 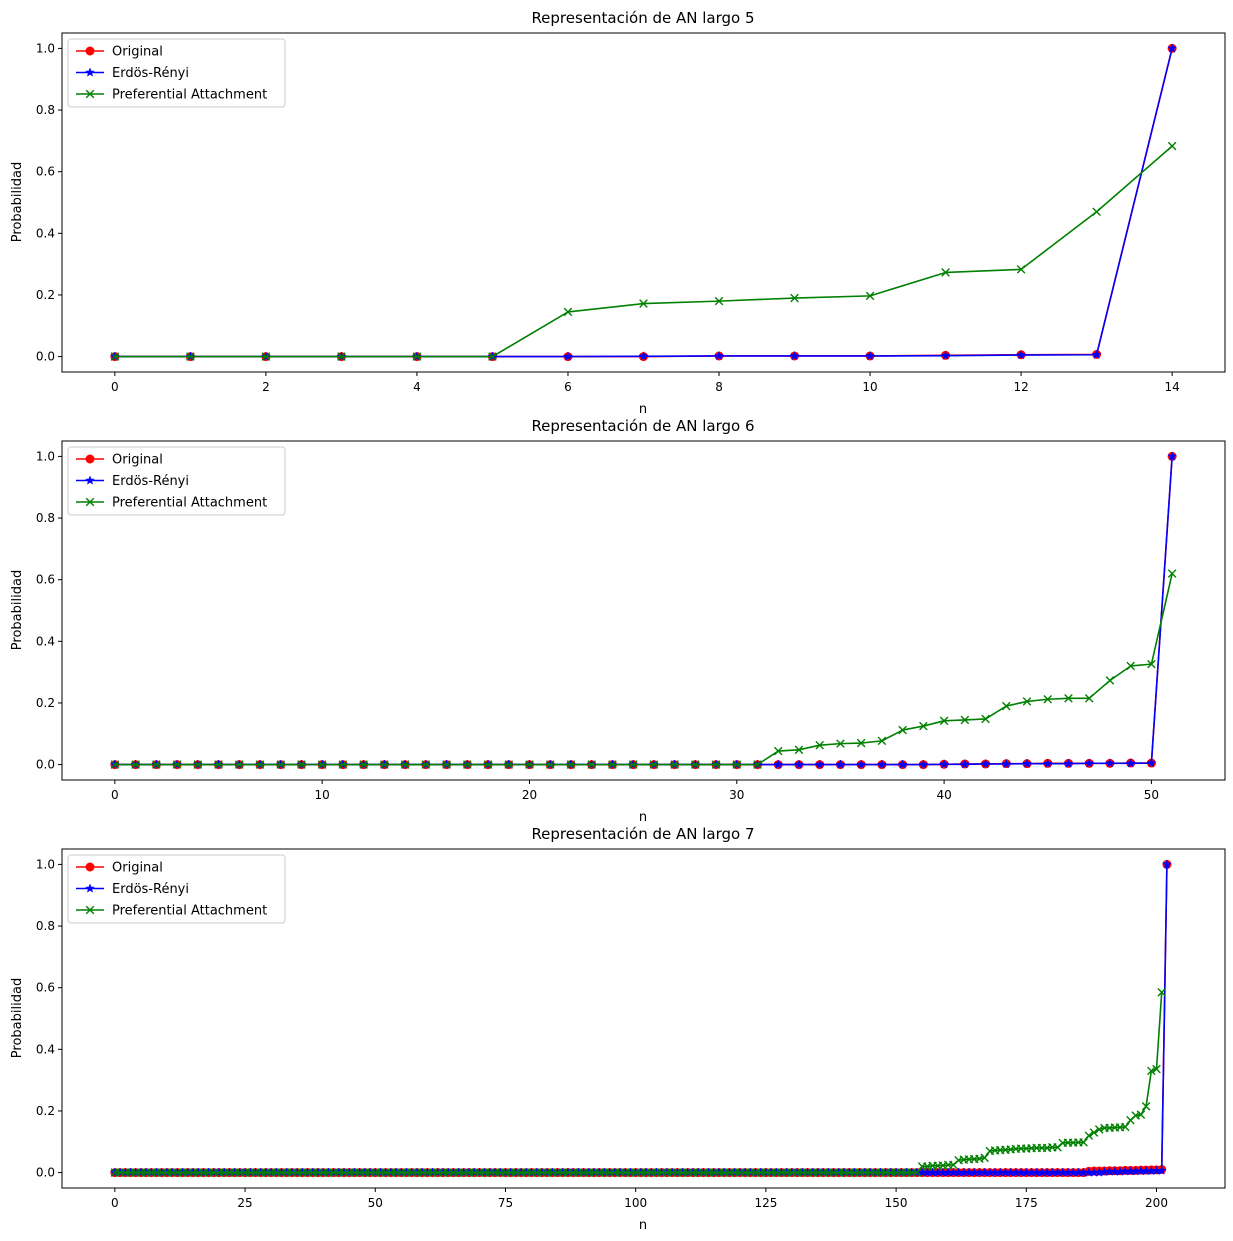 What do you see at coordinates (45, 518) in the screenshot?
I see `y-tick-label: 0.8` at bounding box center [45, 518].